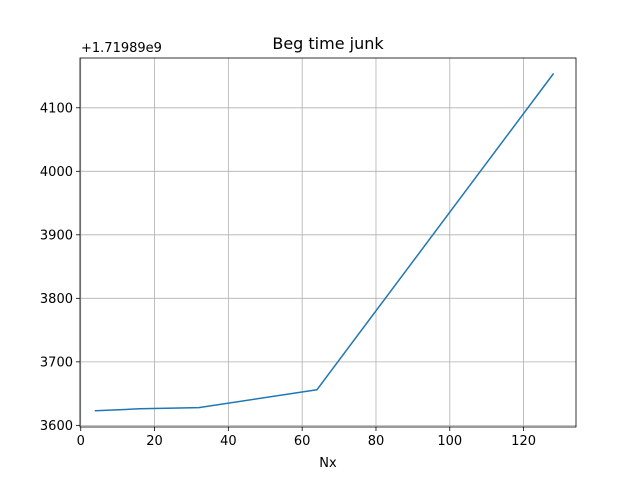 The width and height of the screenshot is (640, 484). I want to click on y-tick-label: 3700, so click(56, 362).